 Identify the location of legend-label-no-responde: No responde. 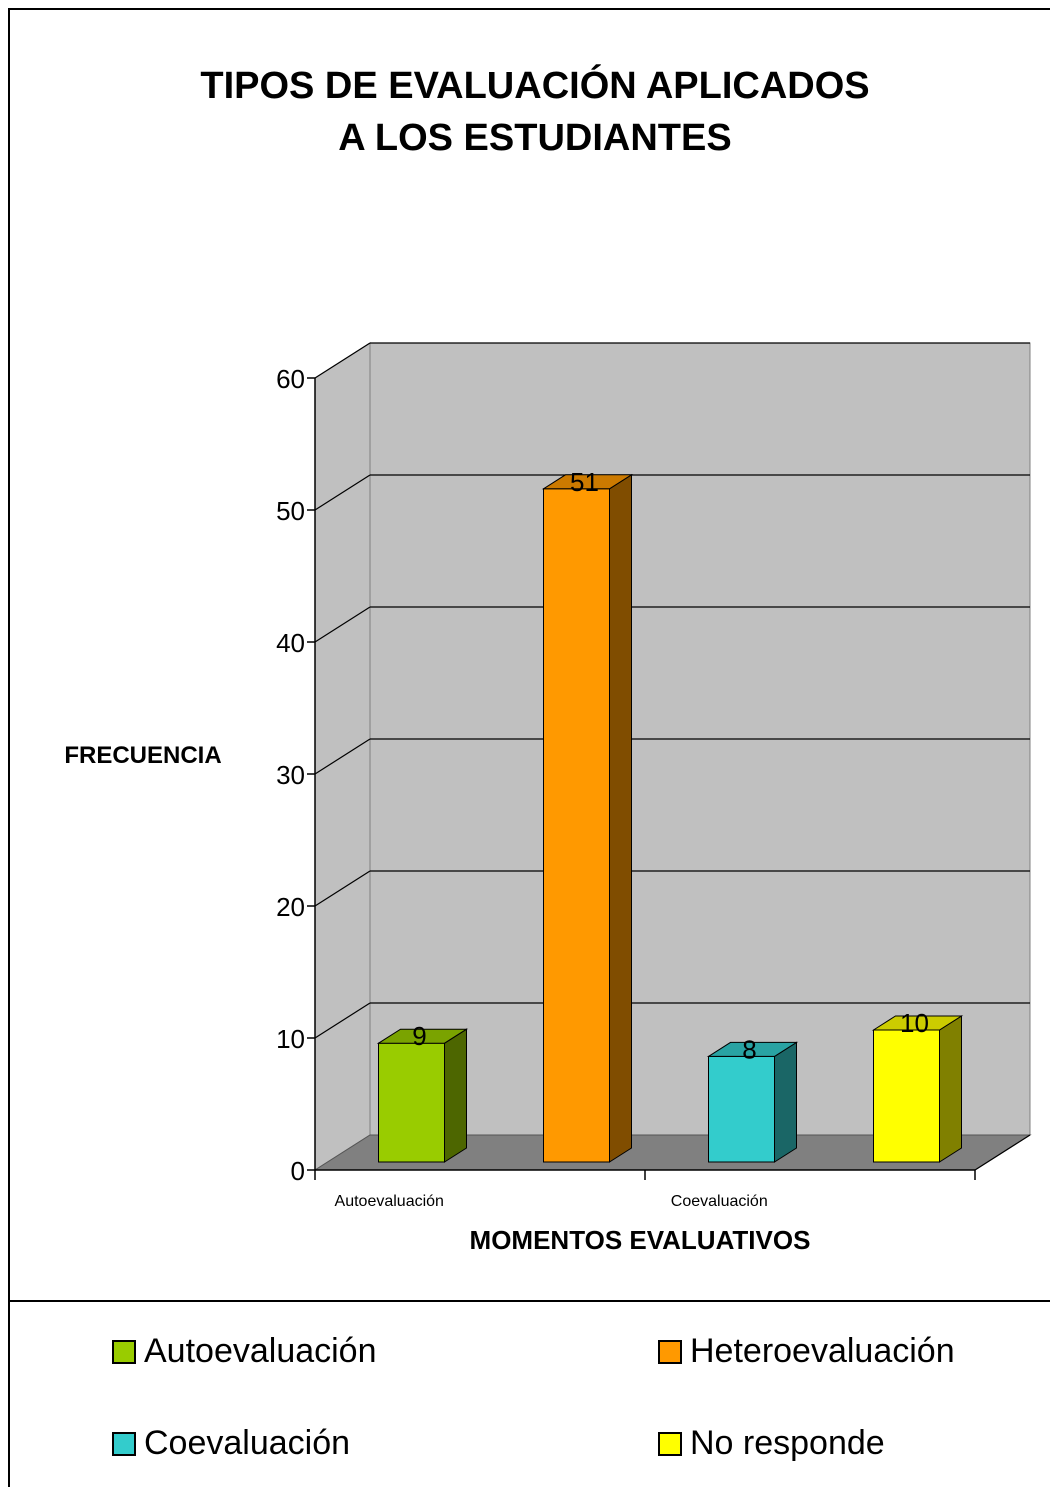
(787, 1443).